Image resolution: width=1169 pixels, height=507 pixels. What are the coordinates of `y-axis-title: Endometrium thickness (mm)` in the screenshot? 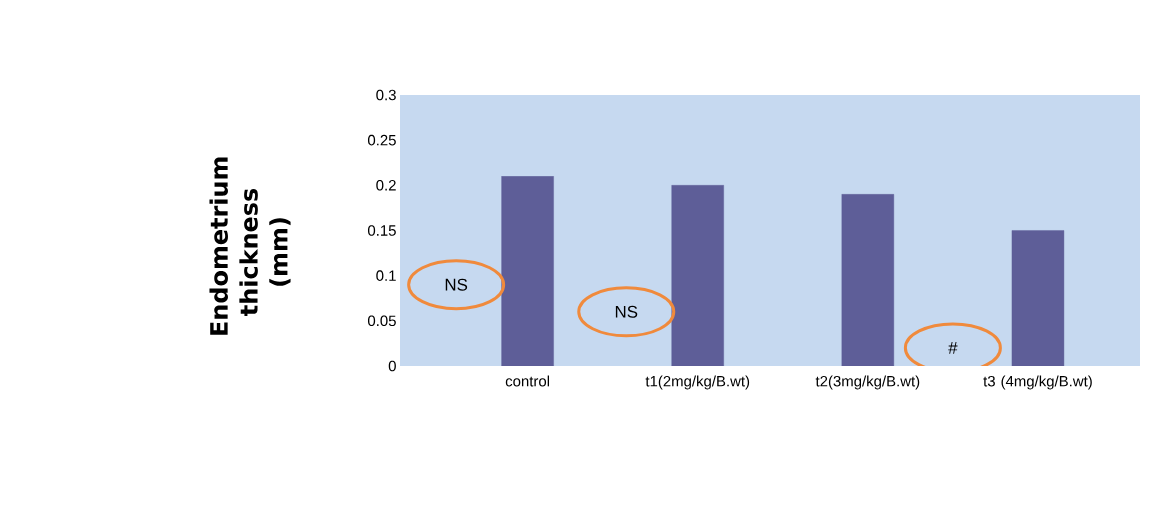 It's located at (250, 246).